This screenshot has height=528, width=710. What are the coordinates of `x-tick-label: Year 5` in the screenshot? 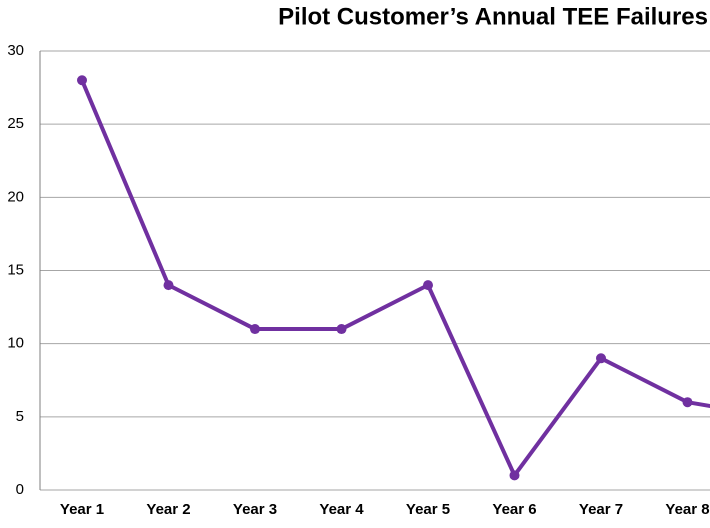 It's located at (428, 509).